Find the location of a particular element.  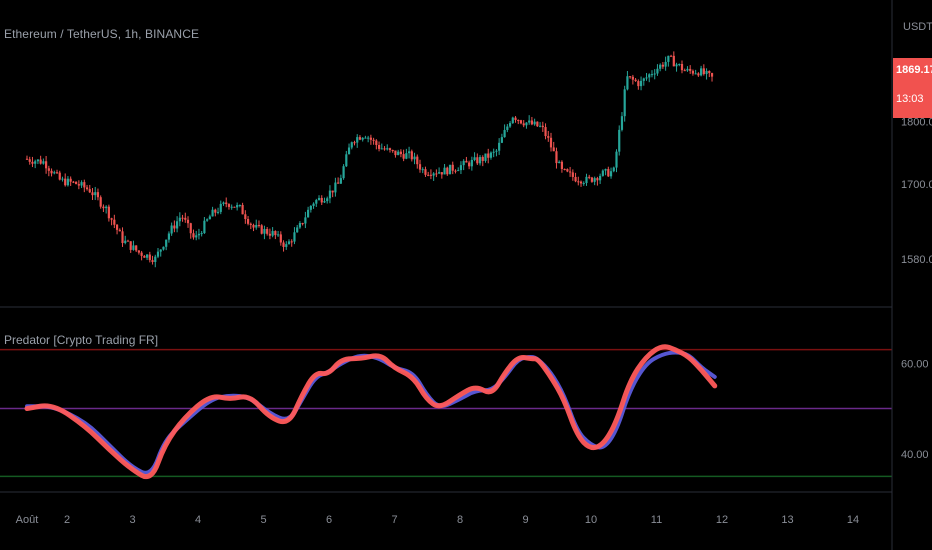

indicator-tick-label: 40.00 is located at coordinates (915, 455).